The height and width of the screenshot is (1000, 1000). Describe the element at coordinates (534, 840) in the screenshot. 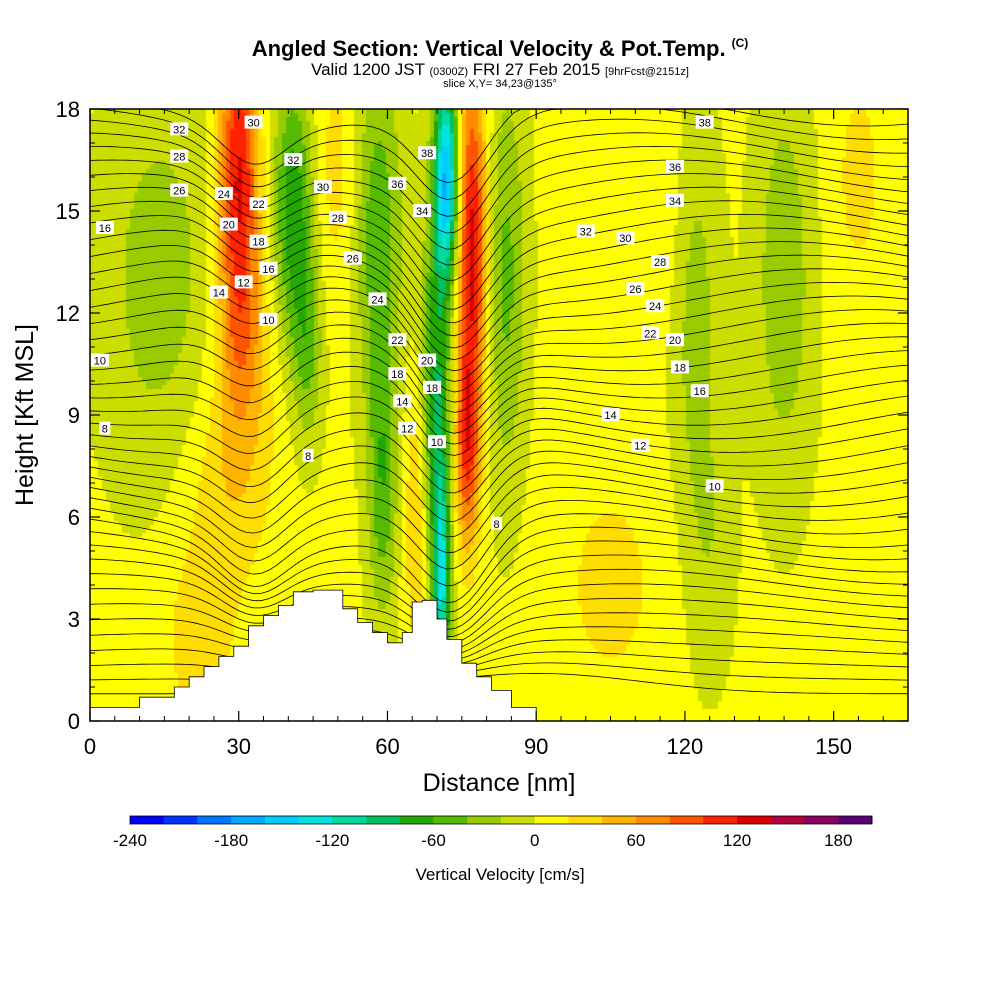

I see `colorbar-tick-label: 0` at that location.